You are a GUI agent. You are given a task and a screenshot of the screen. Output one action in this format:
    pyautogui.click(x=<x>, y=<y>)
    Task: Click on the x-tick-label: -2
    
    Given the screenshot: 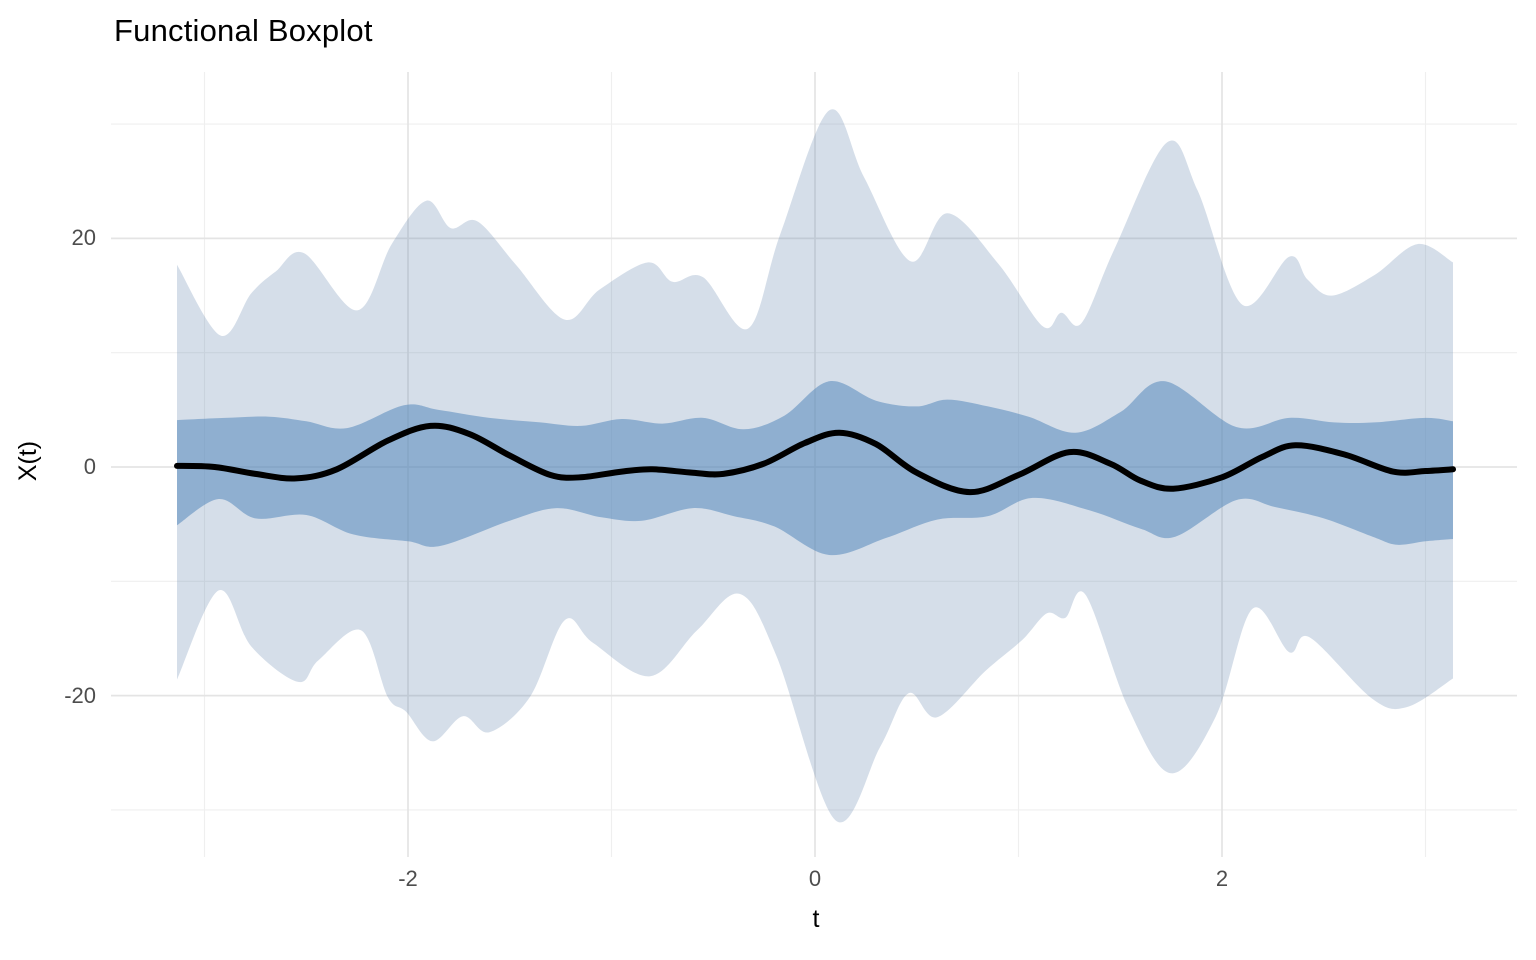 What is the action you would take?
    pyautogui.click(x=408, y=878)
    